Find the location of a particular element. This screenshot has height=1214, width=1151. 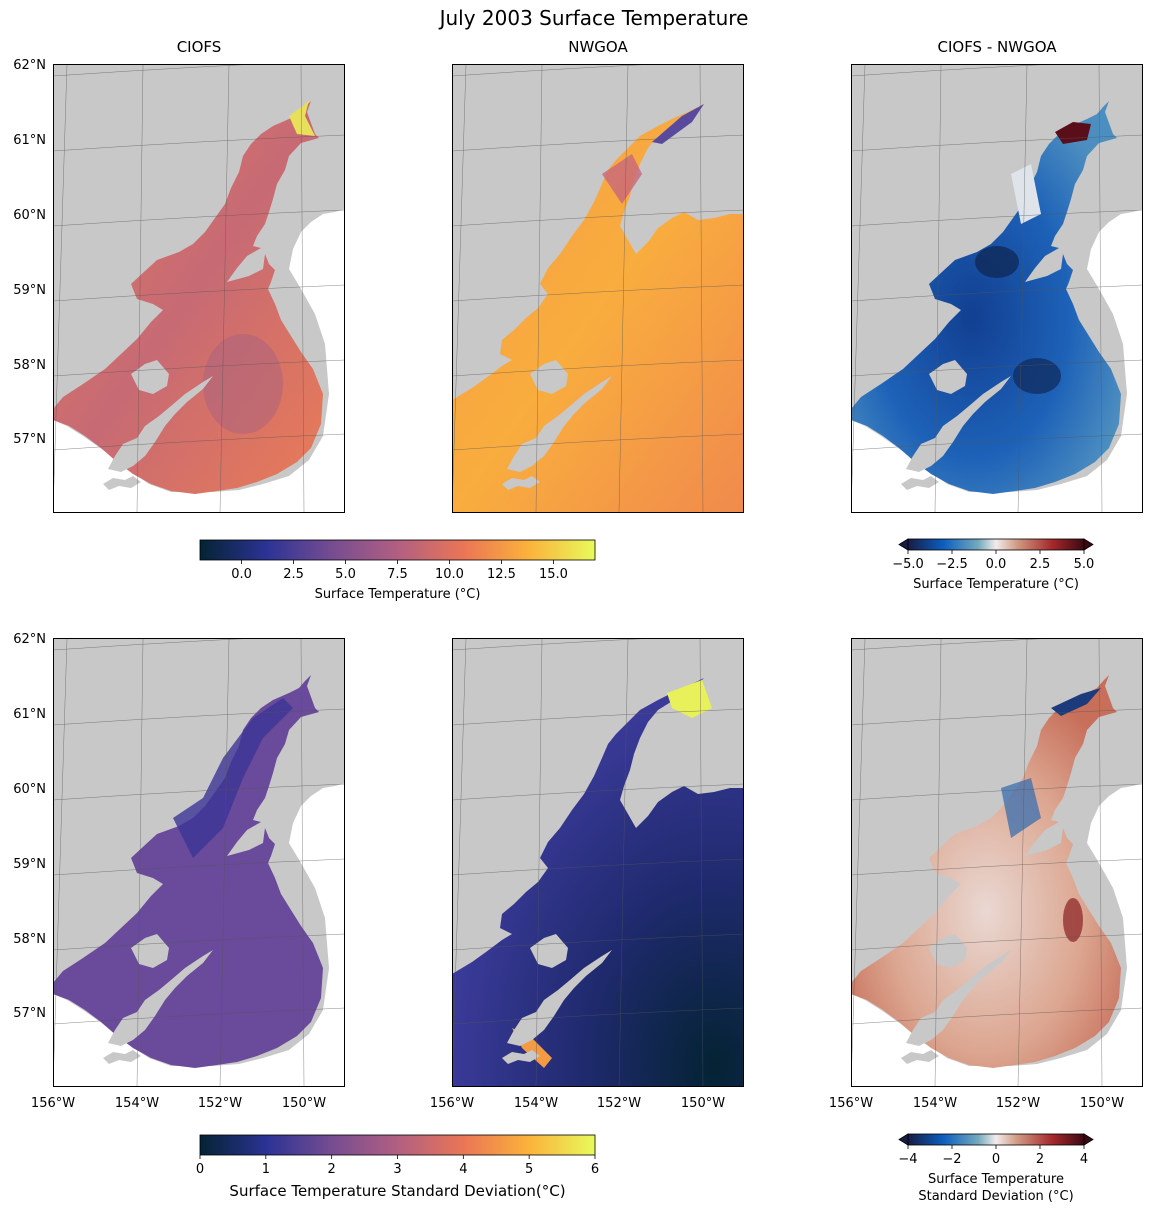

neutral-inlet is located at coordinates (1026, 194).